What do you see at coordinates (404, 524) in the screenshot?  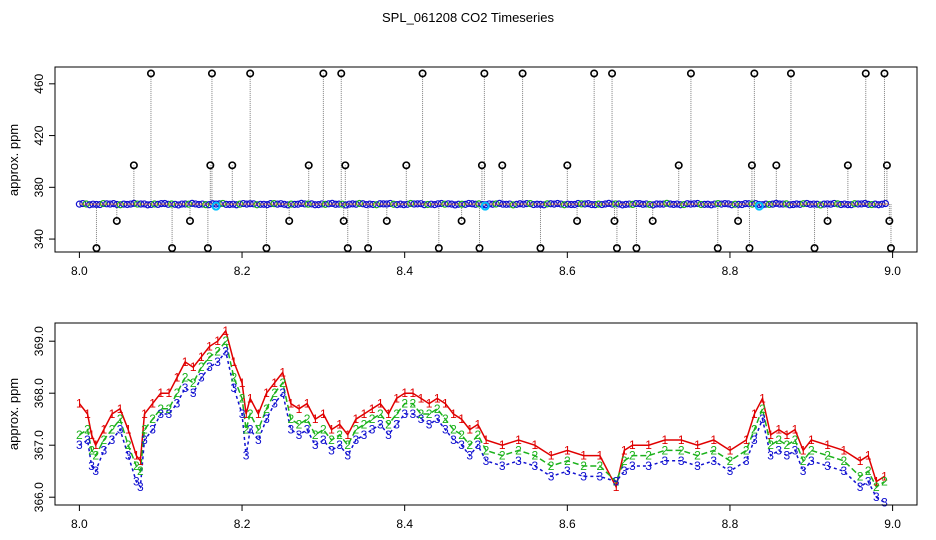 I see `bottom-x-tick-label: 8.4` at bounding box center [404, 524].